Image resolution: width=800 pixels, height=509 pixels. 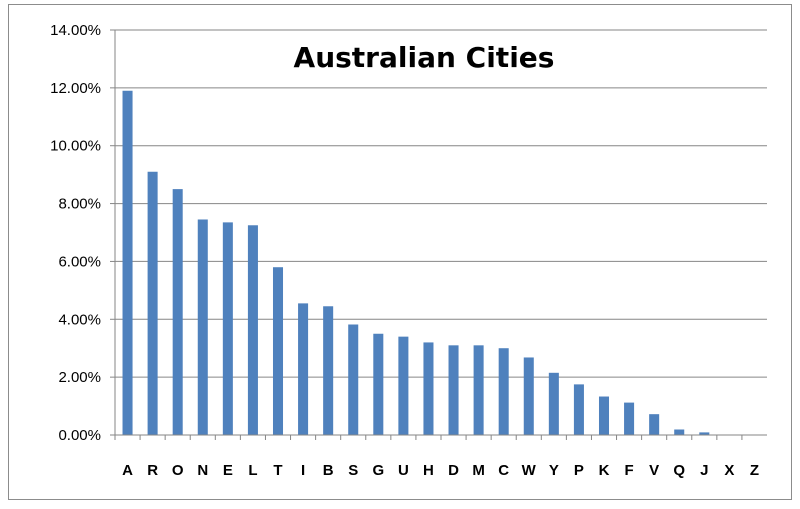 What do you see at coordinates (679, 470) in the screenshot?
I see `x-tick-label: Q` at bounding box center [679, 470].